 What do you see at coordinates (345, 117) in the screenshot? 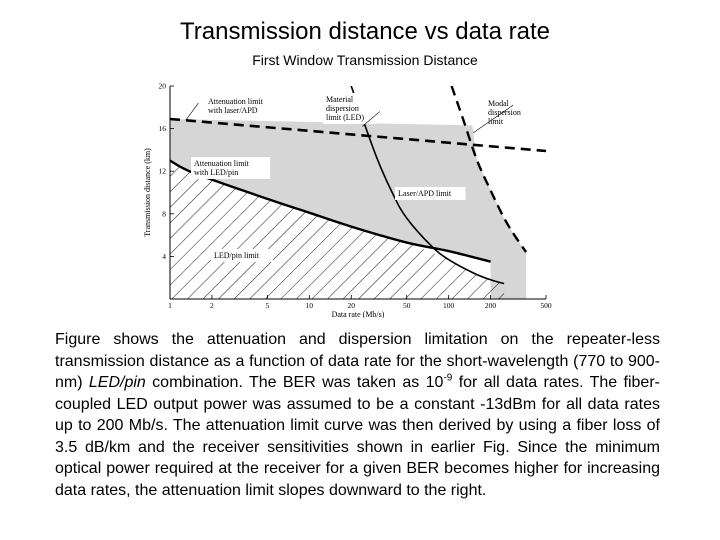
I see `annotation-1-line-2: limit (LED)` at bounding box center [345, 117].